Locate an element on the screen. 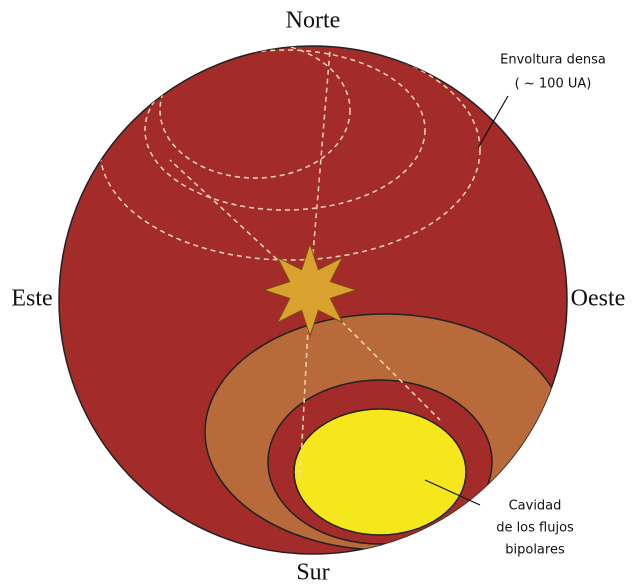  cavity is located at coordinates (380, 472).